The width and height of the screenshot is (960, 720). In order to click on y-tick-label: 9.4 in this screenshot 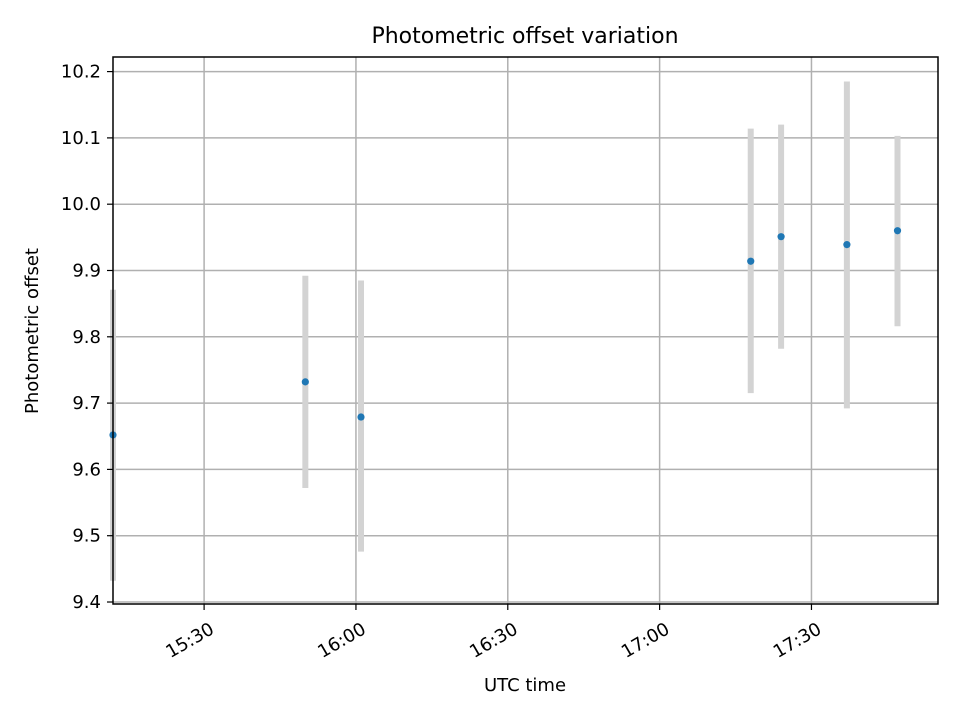, I will do `click(86, 602)`.